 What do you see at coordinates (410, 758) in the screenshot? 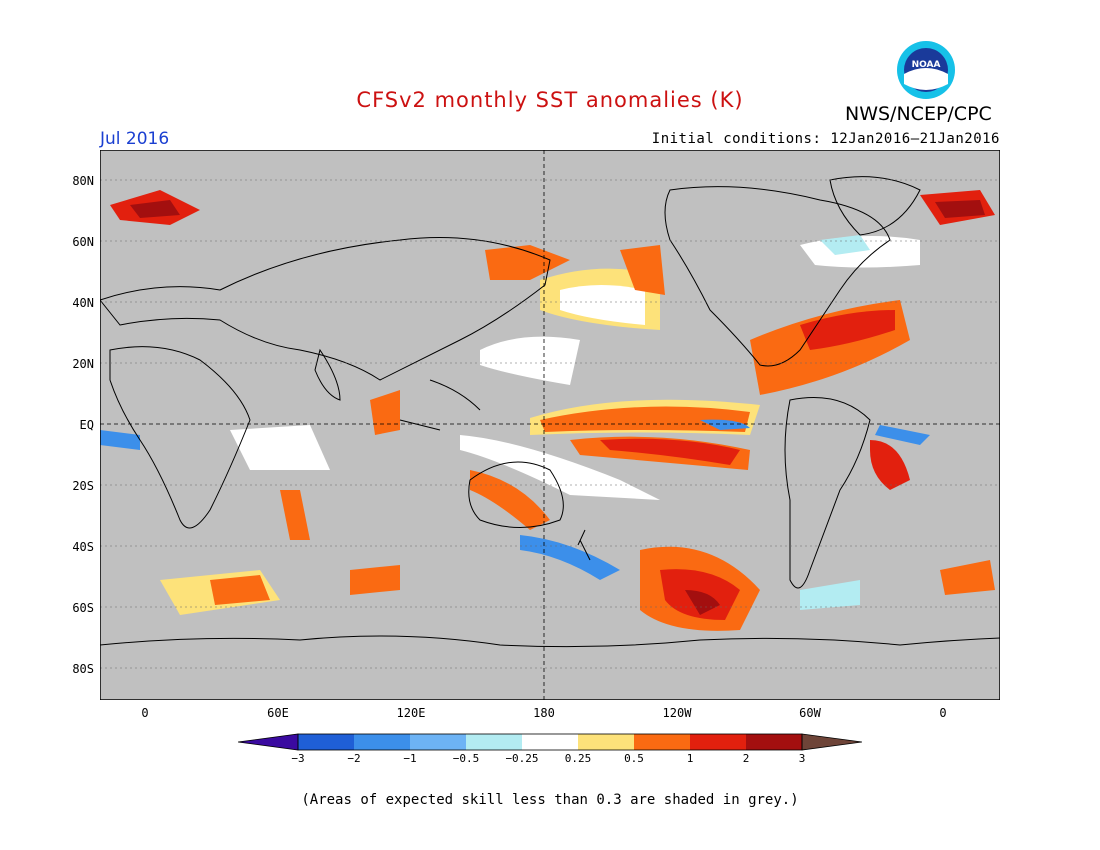
I see `colorbar-tick-label: −1` at bounding box center [410, 758].